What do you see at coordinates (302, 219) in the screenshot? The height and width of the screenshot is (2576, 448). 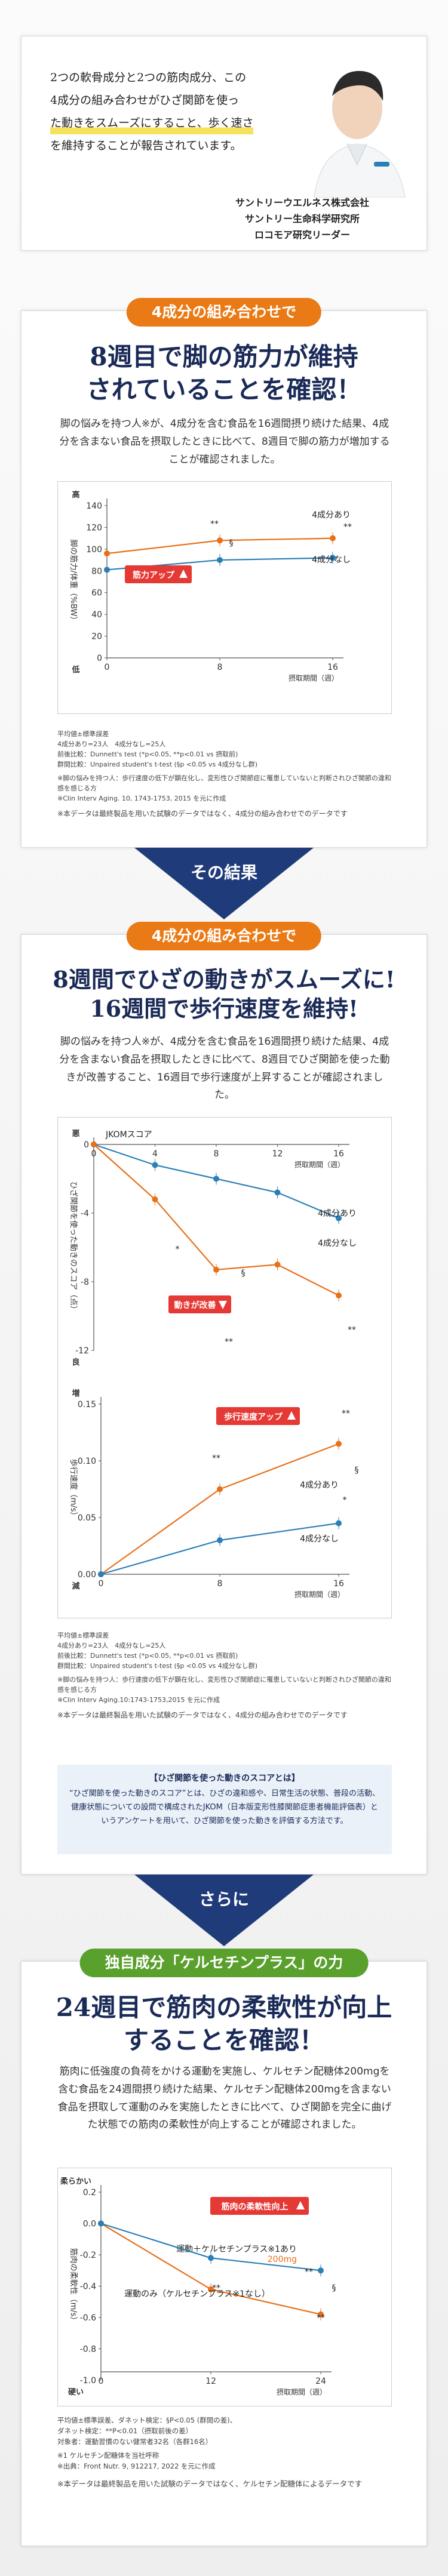 I see `lab-name: サントリー生命科学研究所` at bounding box center [302, 219].